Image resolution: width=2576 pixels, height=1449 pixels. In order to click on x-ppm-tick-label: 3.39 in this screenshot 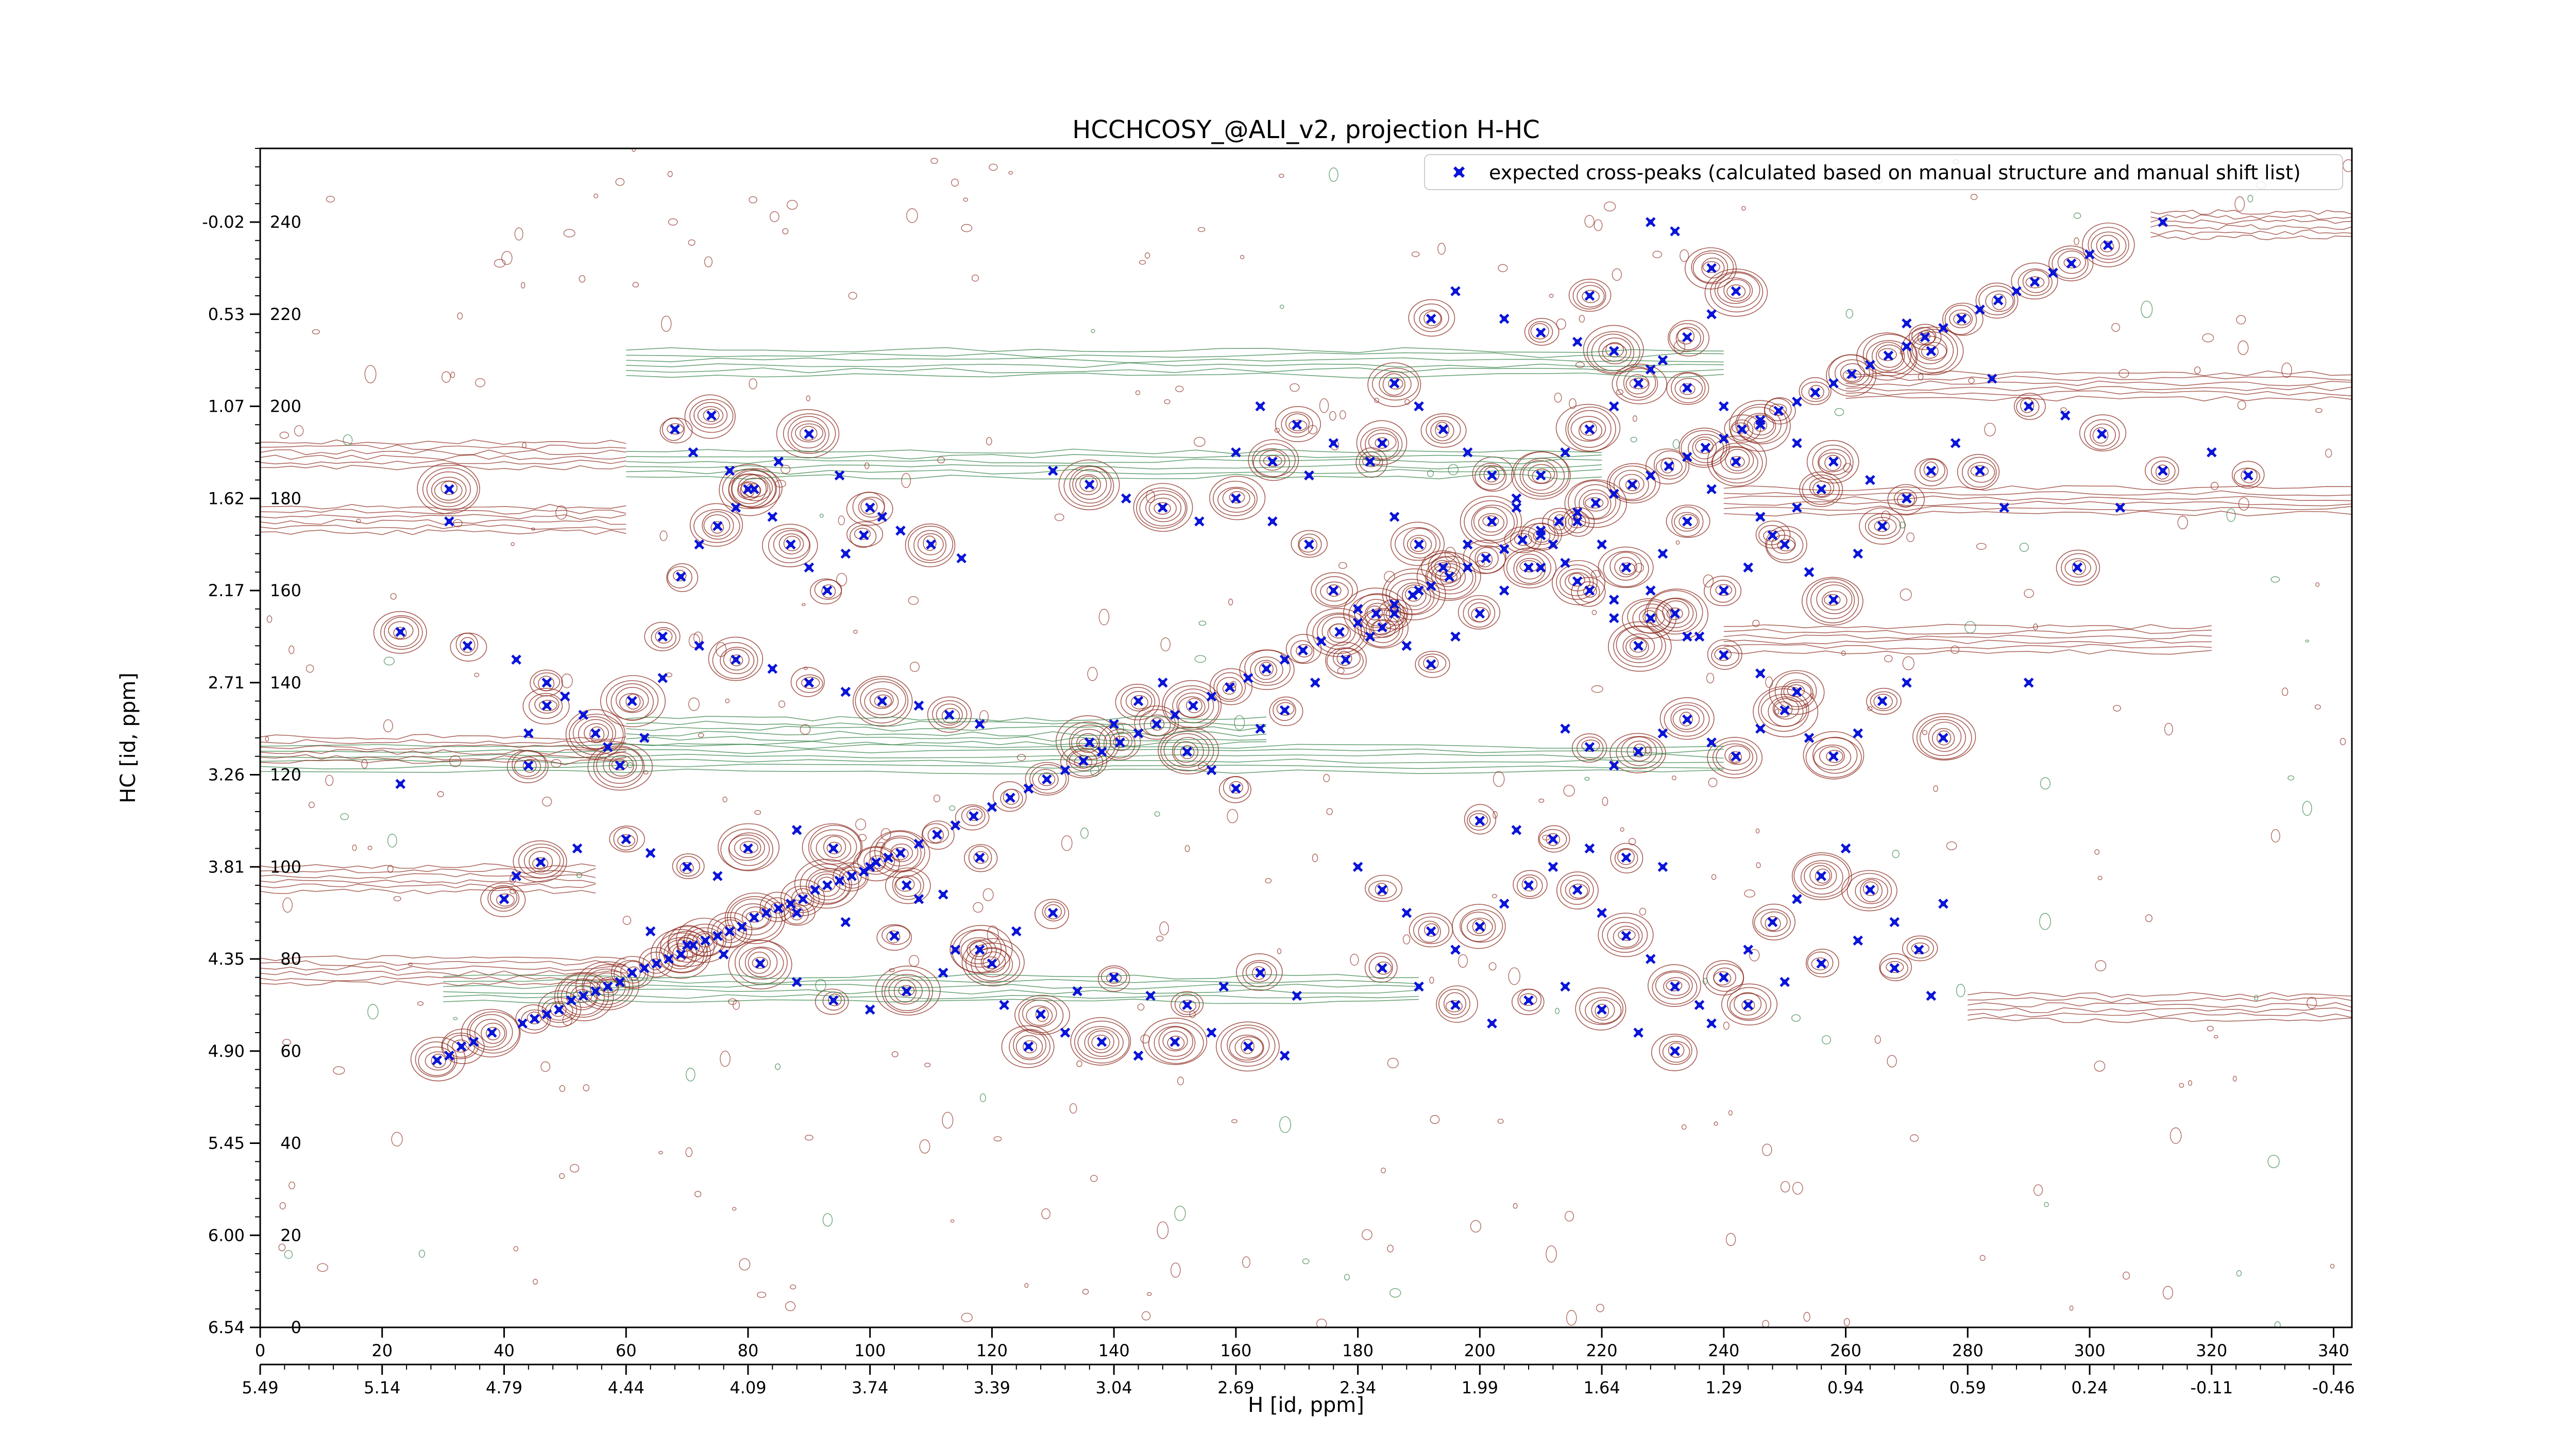, I will do `click(992, 1387)`.